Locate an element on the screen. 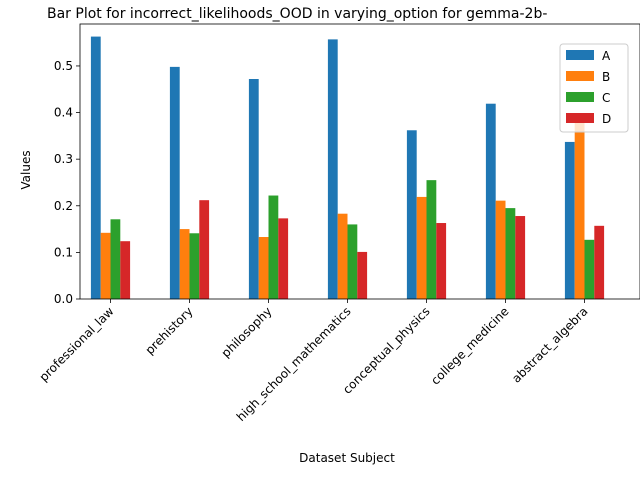 The height and width of the screenshot is (480, 640). bar-B-college_medicine is located at coordinates (500, 249).